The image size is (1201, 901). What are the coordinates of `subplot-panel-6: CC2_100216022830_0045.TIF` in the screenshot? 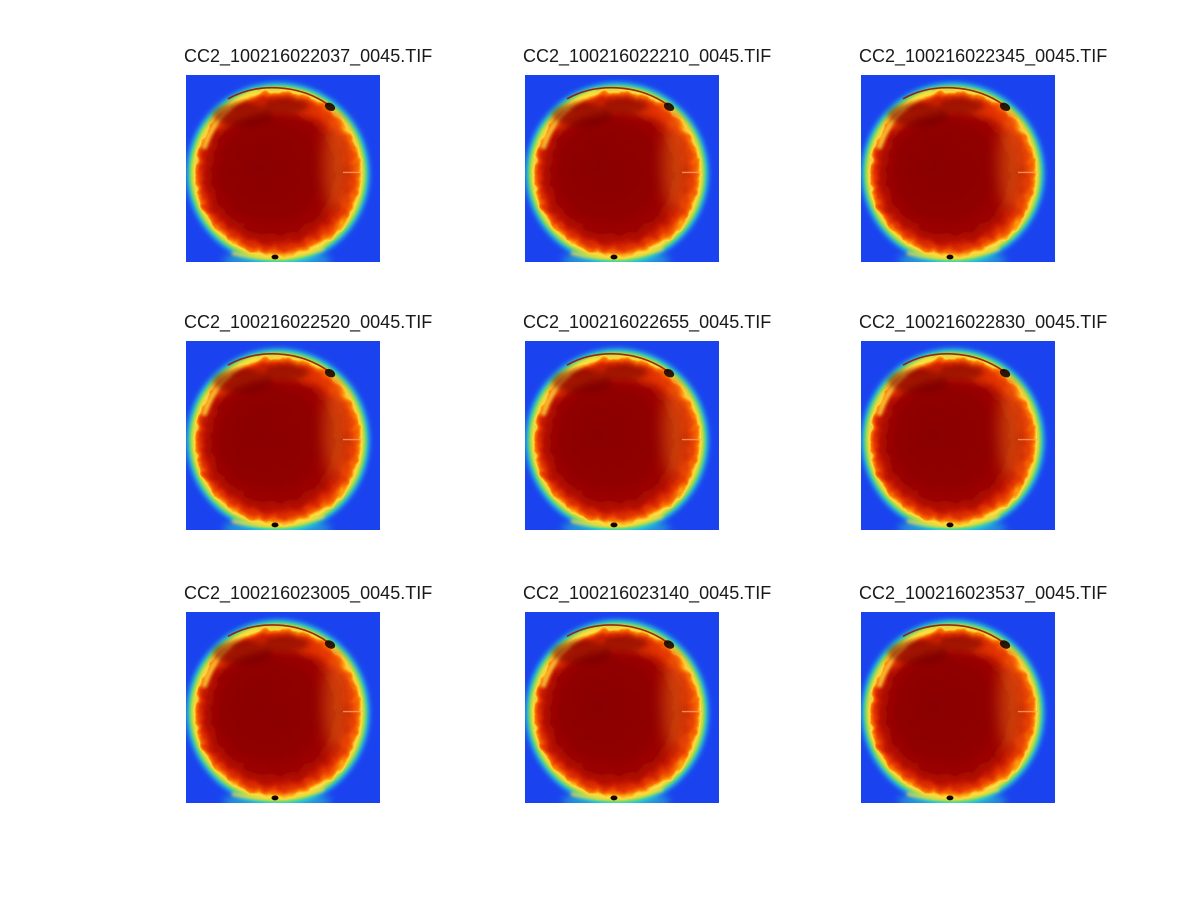 It's located at (983, 421).